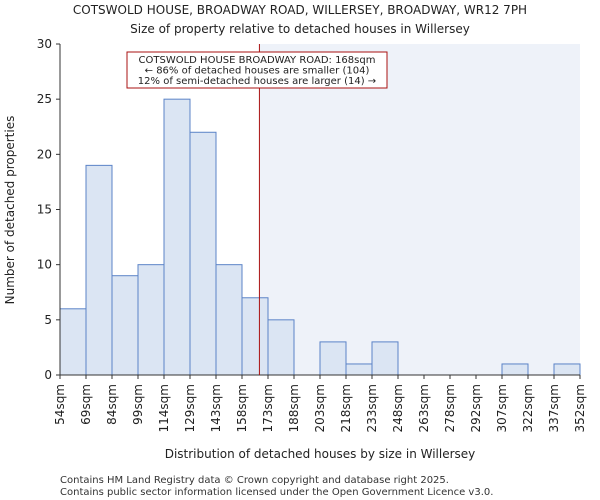 This screenshot has height=500, width=600. Describe the element at coordinates (515, 369) in the screenshot. I see `bar-307sqm` at that location.